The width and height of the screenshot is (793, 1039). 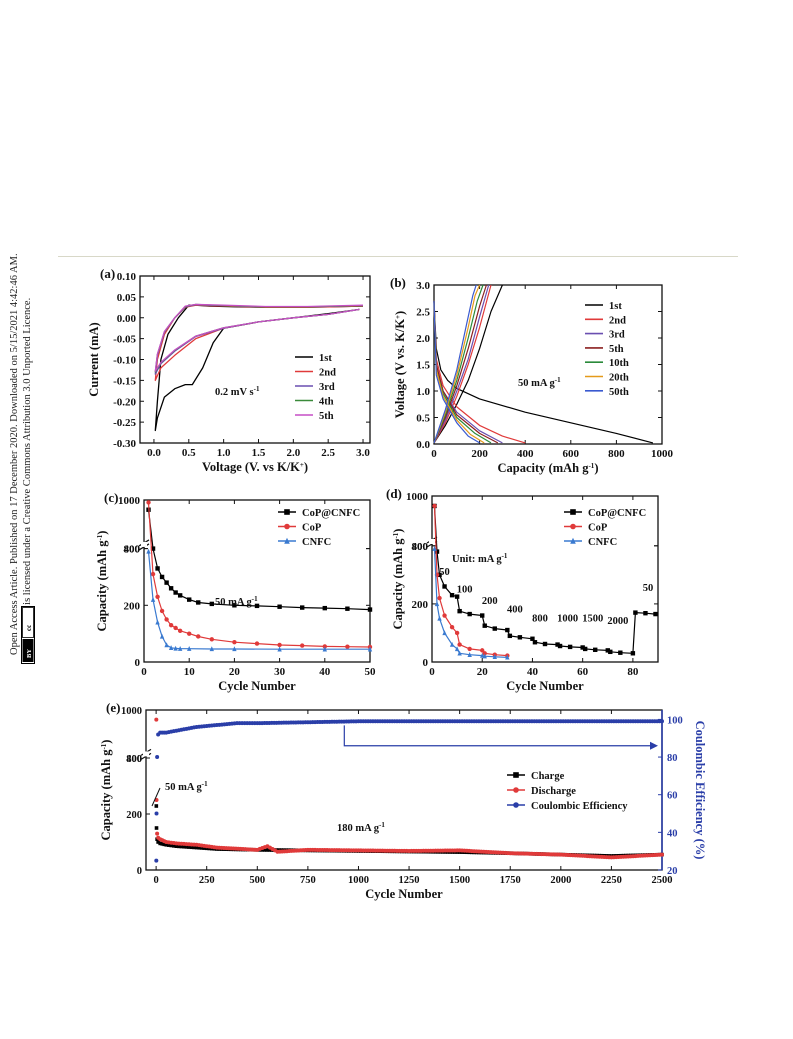 I want to click on x-tick-label: 800, so click(x=616, y=454).